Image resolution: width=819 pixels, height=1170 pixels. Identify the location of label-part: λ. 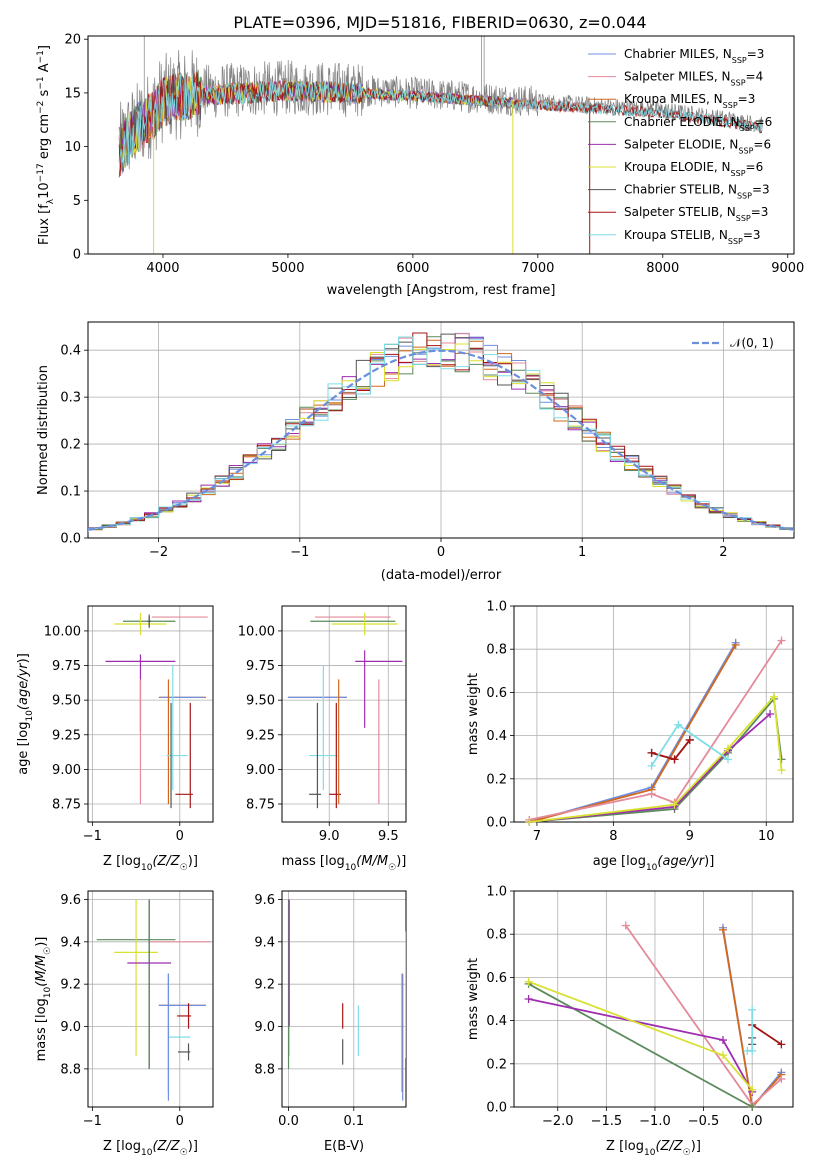
(51, 201).